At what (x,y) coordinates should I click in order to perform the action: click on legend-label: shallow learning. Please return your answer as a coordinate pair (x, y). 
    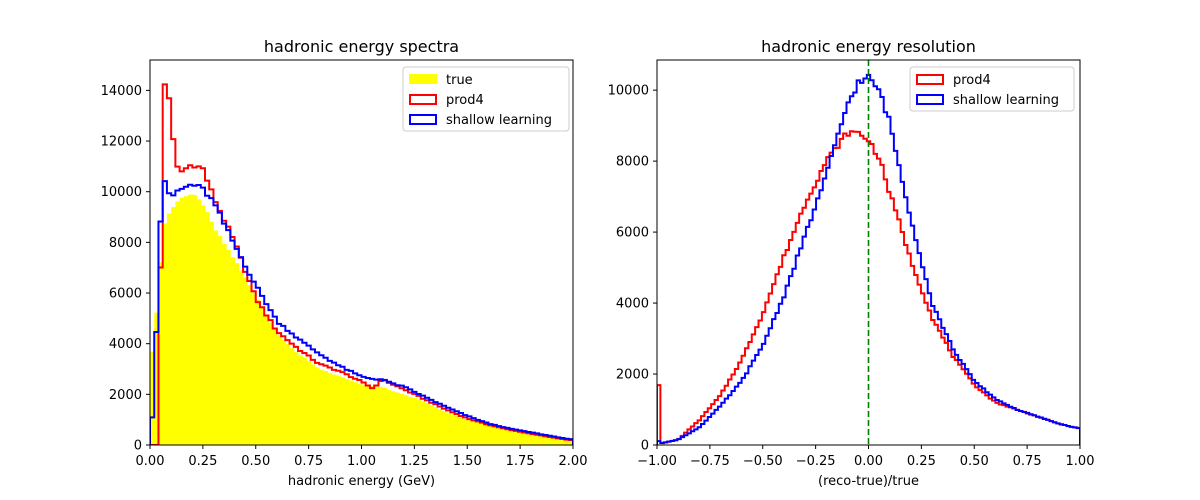
    Looking at the image, I should click on (499, 120).